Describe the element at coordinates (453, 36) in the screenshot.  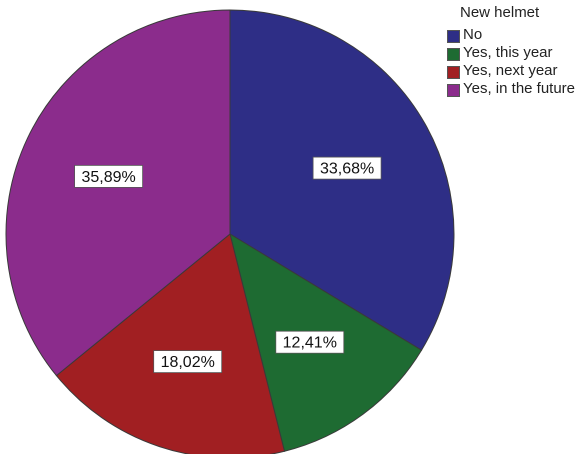
I see `legend-swatch-no` at that location.